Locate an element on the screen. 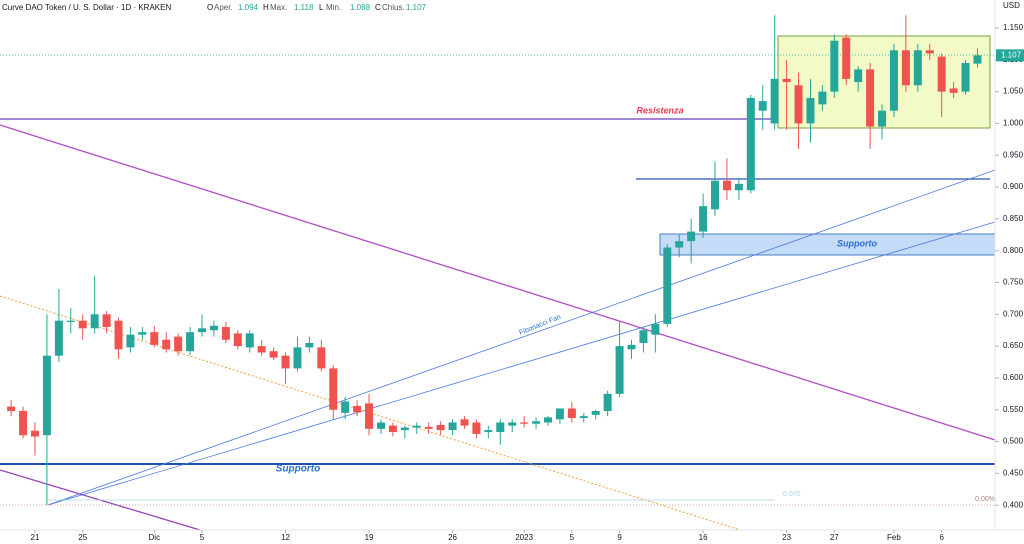  y-tick-label: 0.500 is located at coordinates (1013, 441).